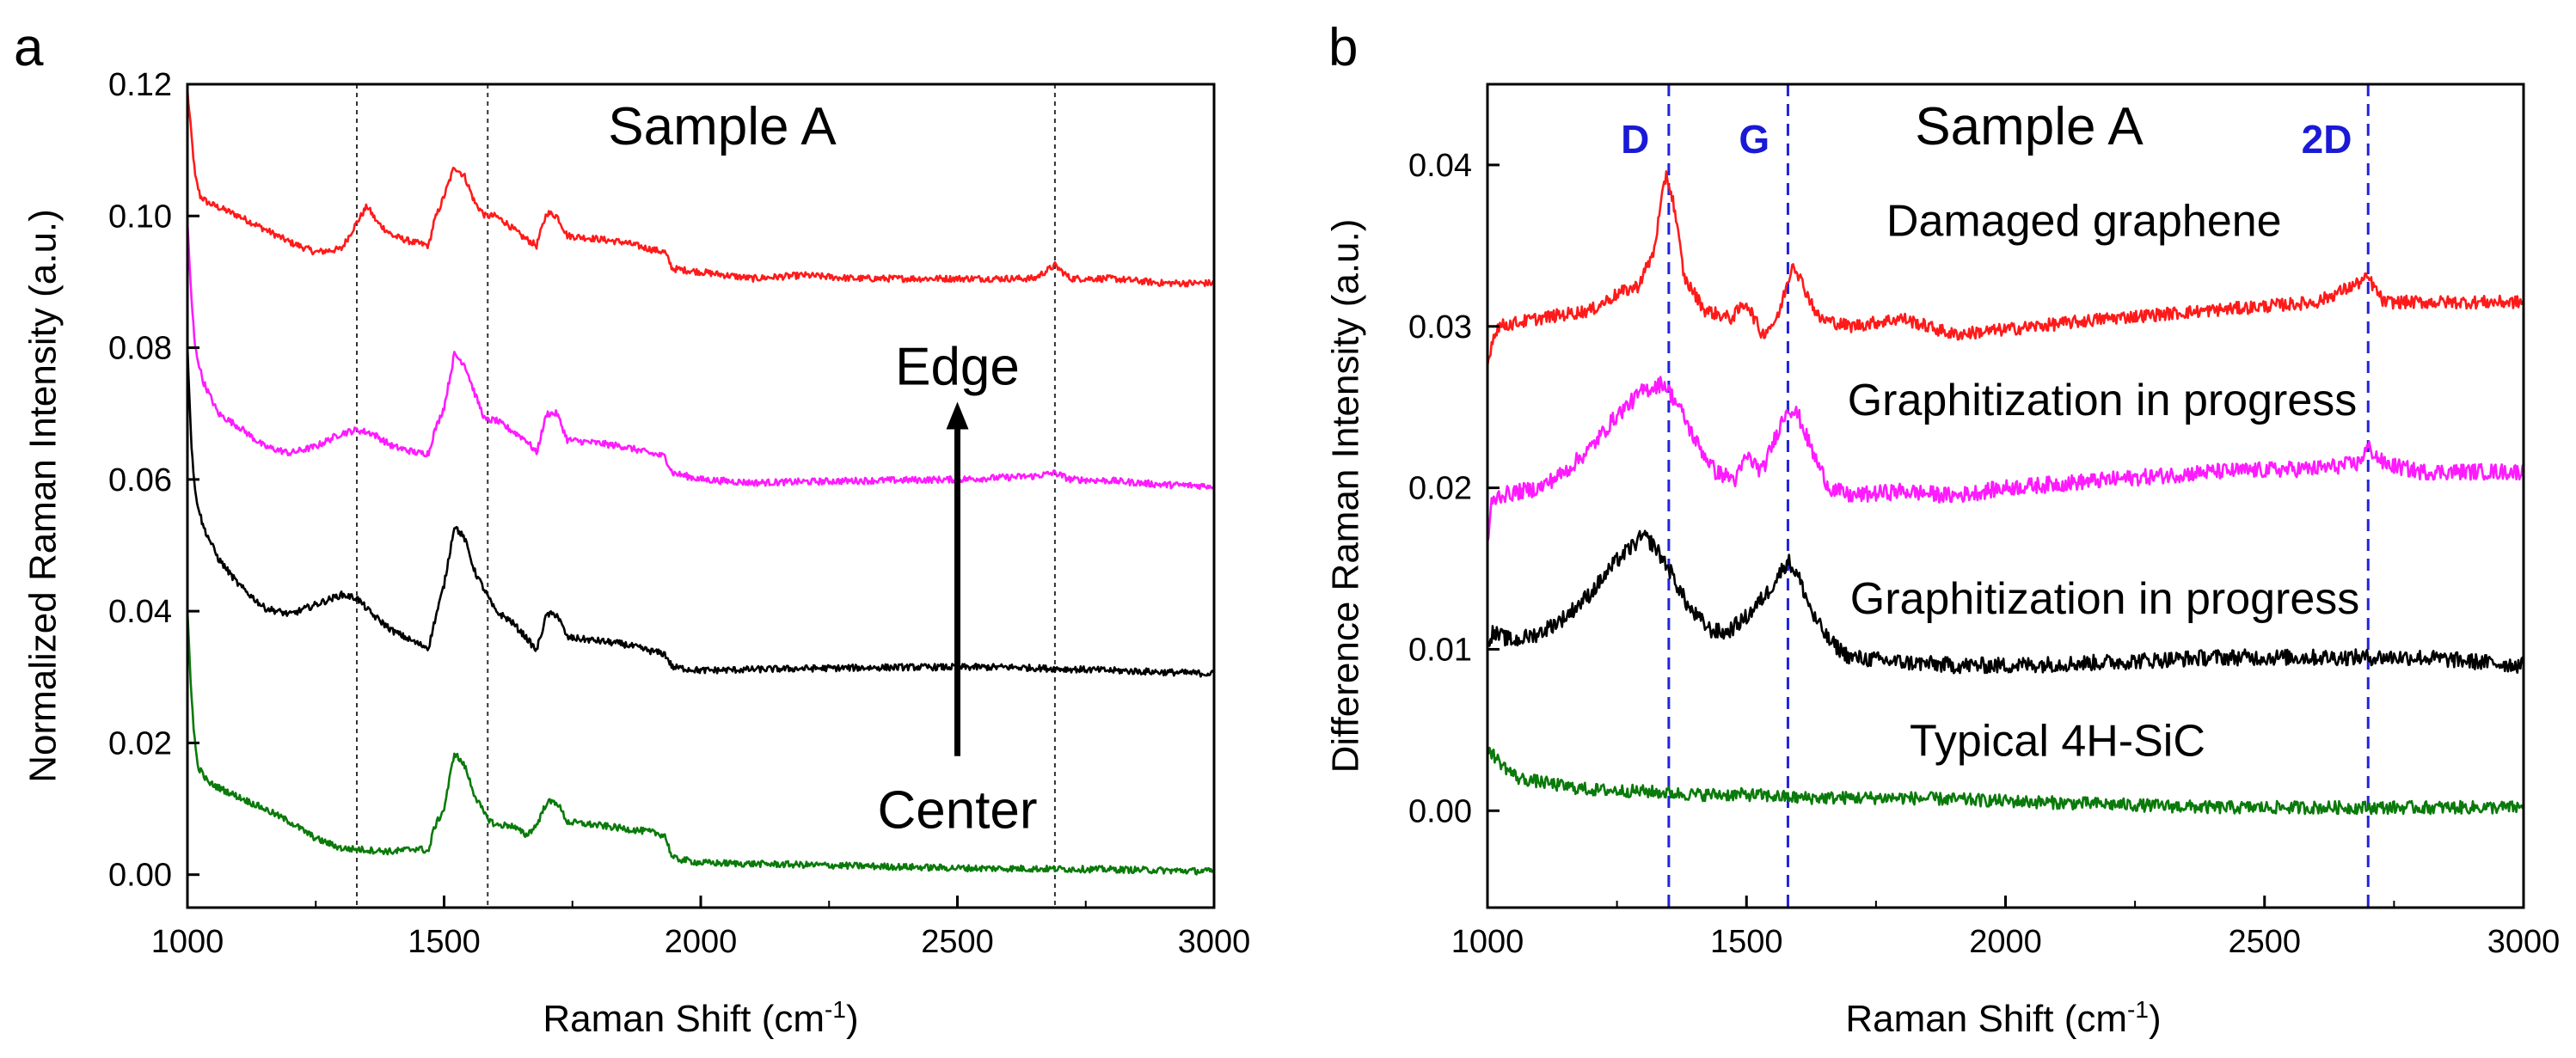 This screenshot has width=2576, height=1058. Describe the element at coordinates (1635, 139) in the screenshot. I see `peak-label: D` at that location.